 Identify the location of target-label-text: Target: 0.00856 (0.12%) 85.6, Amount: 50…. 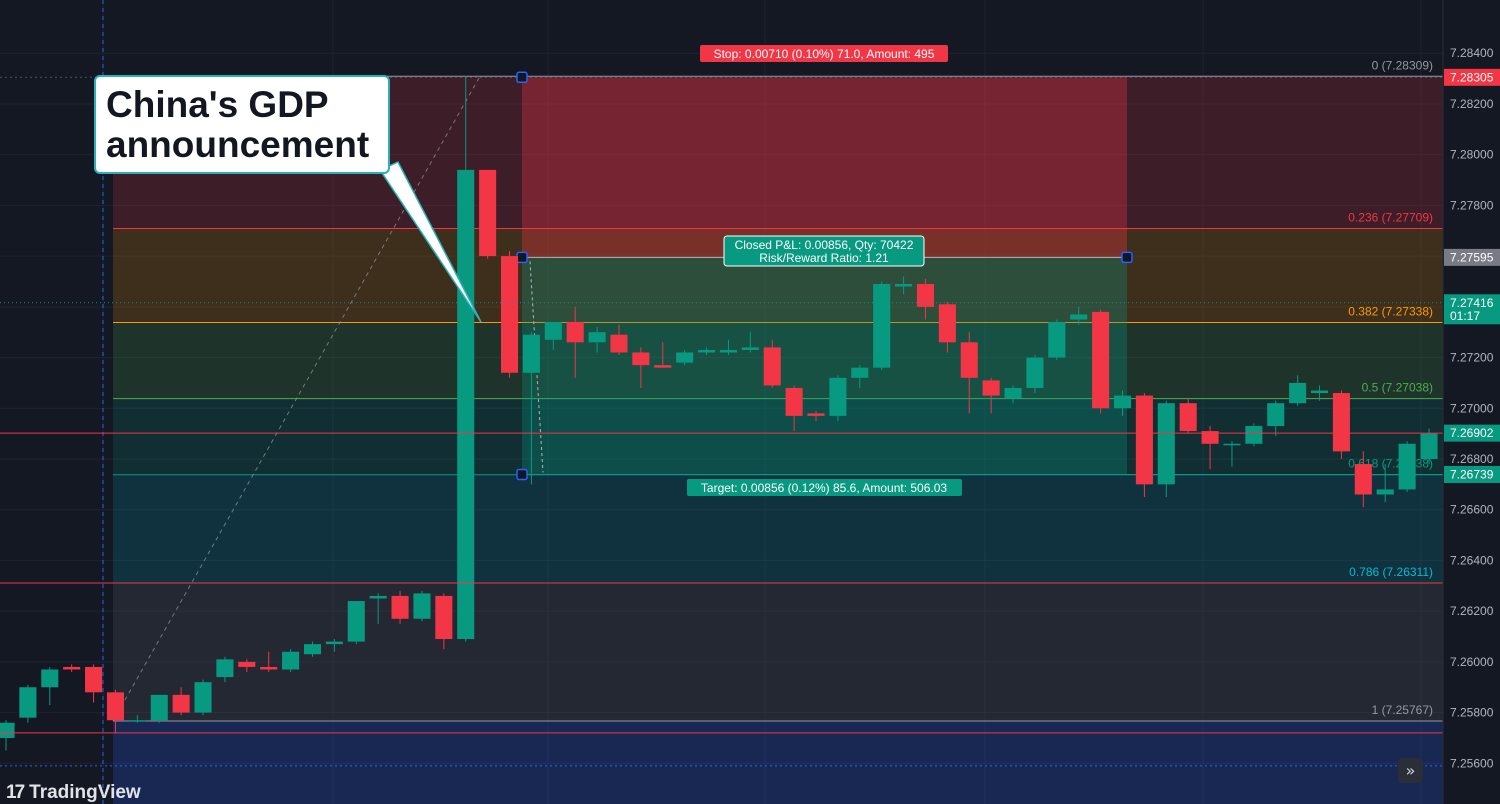
(824, 488).